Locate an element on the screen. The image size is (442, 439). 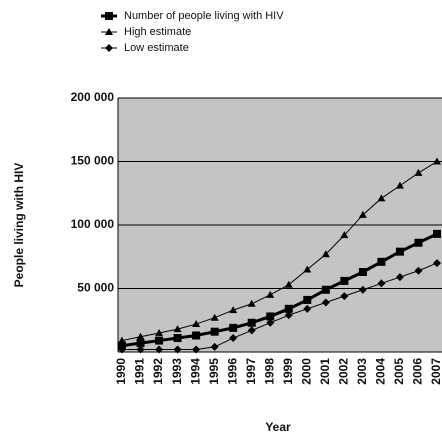
x-tick-label: 1993 is located at coordinates (177, 371).